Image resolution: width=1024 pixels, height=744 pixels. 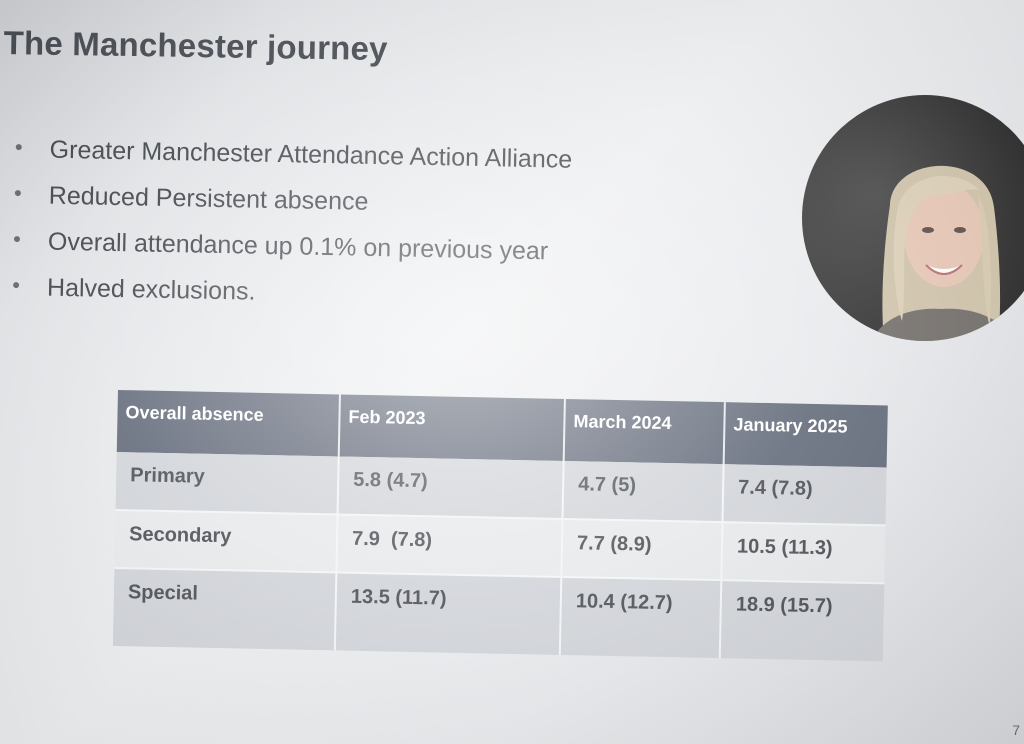 I want to click on row-label: Primary, so click(x=227, y=483).